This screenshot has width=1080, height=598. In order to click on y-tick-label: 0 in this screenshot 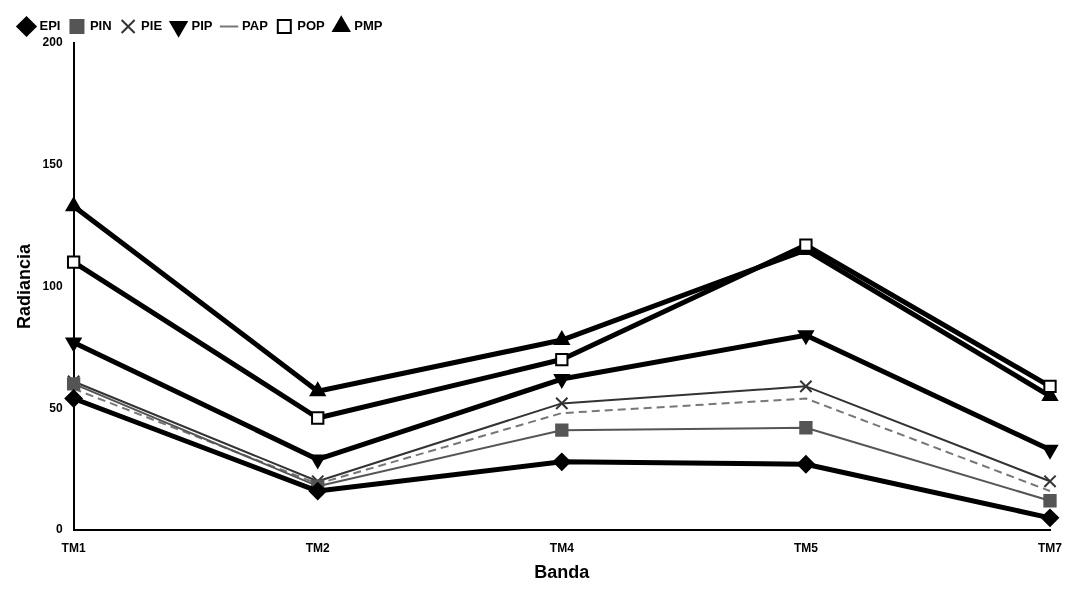, I will do `click(59, 529)`.